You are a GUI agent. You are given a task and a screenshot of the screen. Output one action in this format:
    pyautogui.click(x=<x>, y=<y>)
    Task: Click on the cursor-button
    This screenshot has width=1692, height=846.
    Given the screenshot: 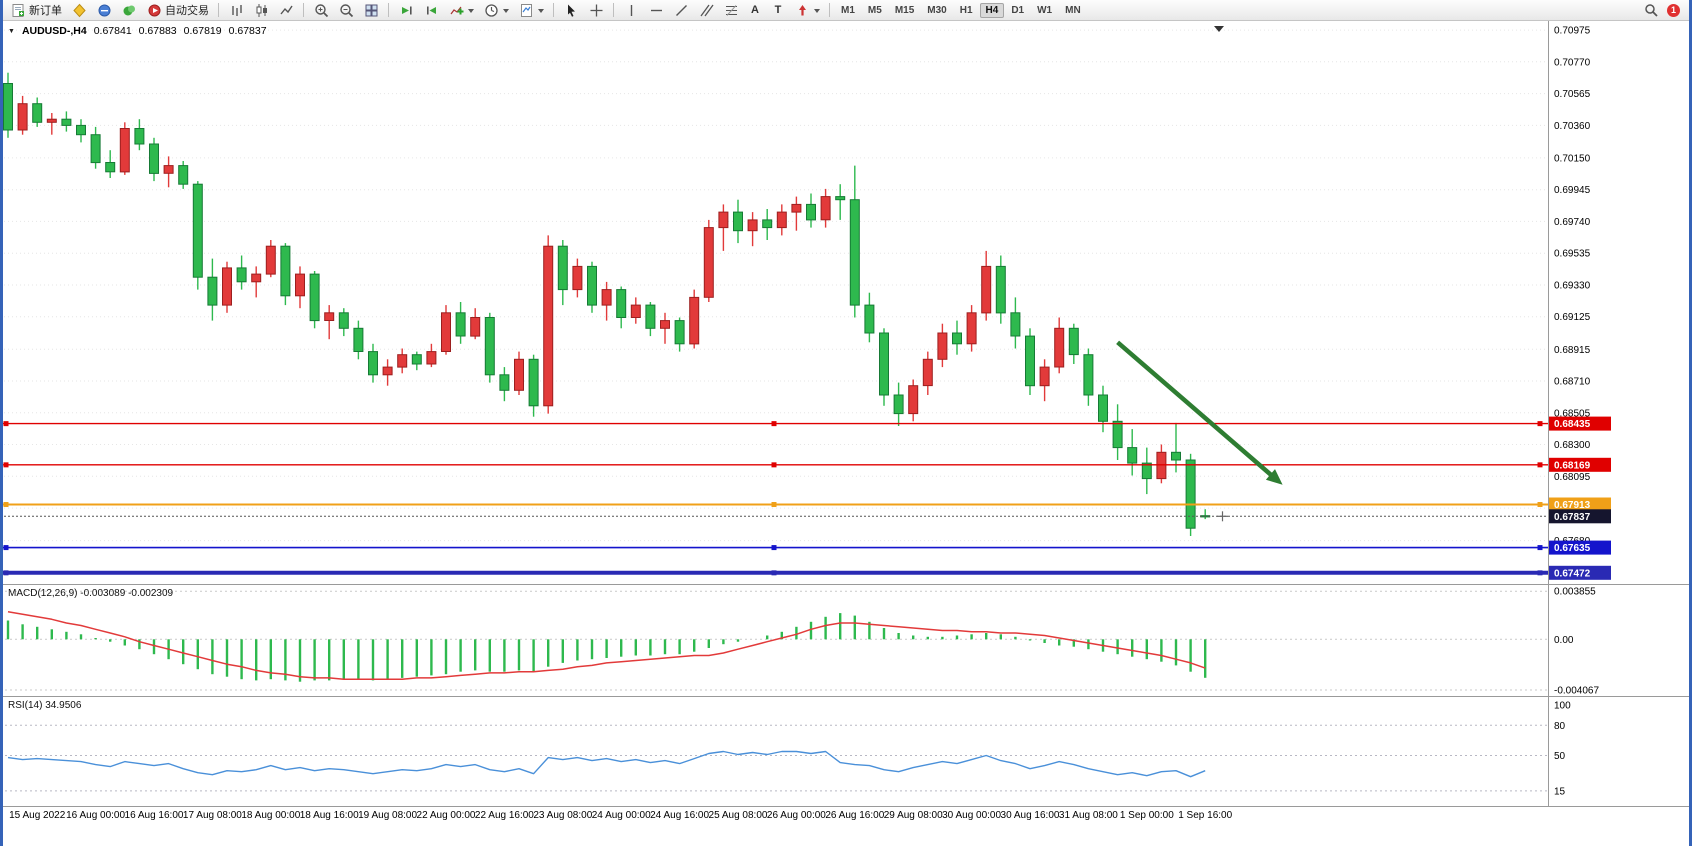 What is the action you would take?
    pyautogui.click(x=571, y=10)
    